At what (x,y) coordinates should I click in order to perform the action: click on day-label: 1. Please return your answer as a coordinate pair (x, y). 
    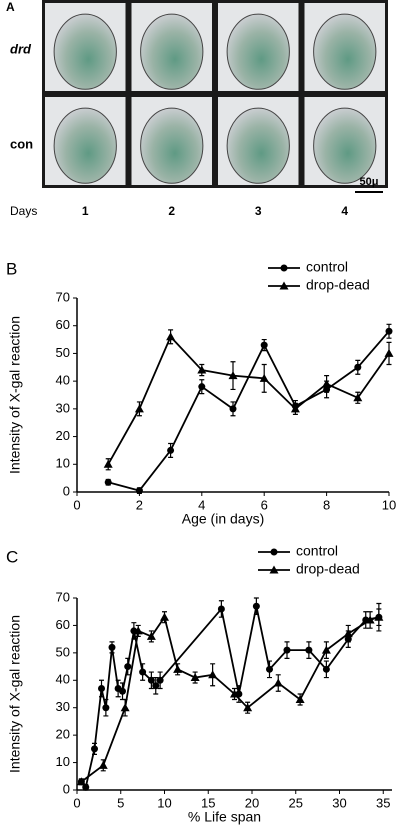
    Looking at the image, I should click on (85, 211).